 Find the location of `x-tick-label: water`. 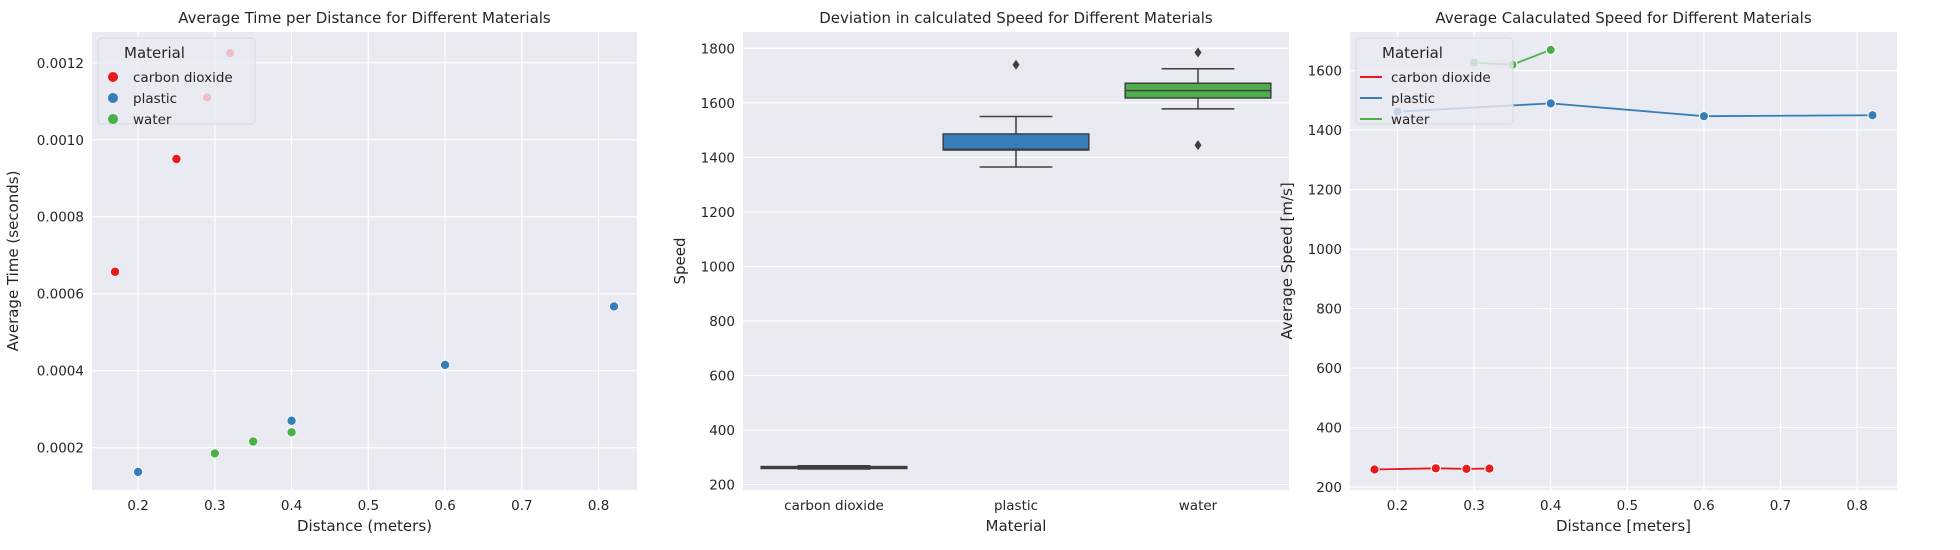

x-tick-label: water is located at coordinates (1198, 506).